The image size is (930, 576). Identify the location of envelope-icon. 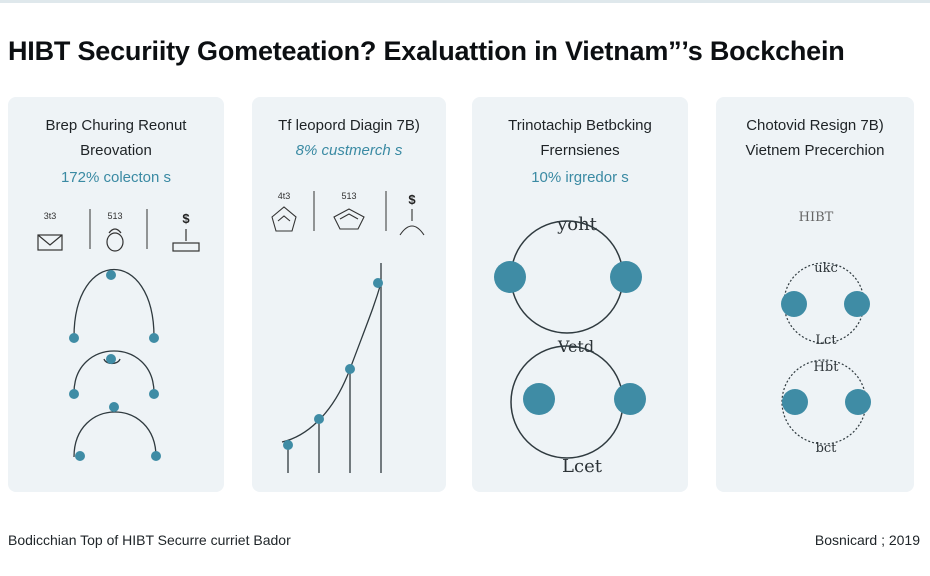
(50, 242).